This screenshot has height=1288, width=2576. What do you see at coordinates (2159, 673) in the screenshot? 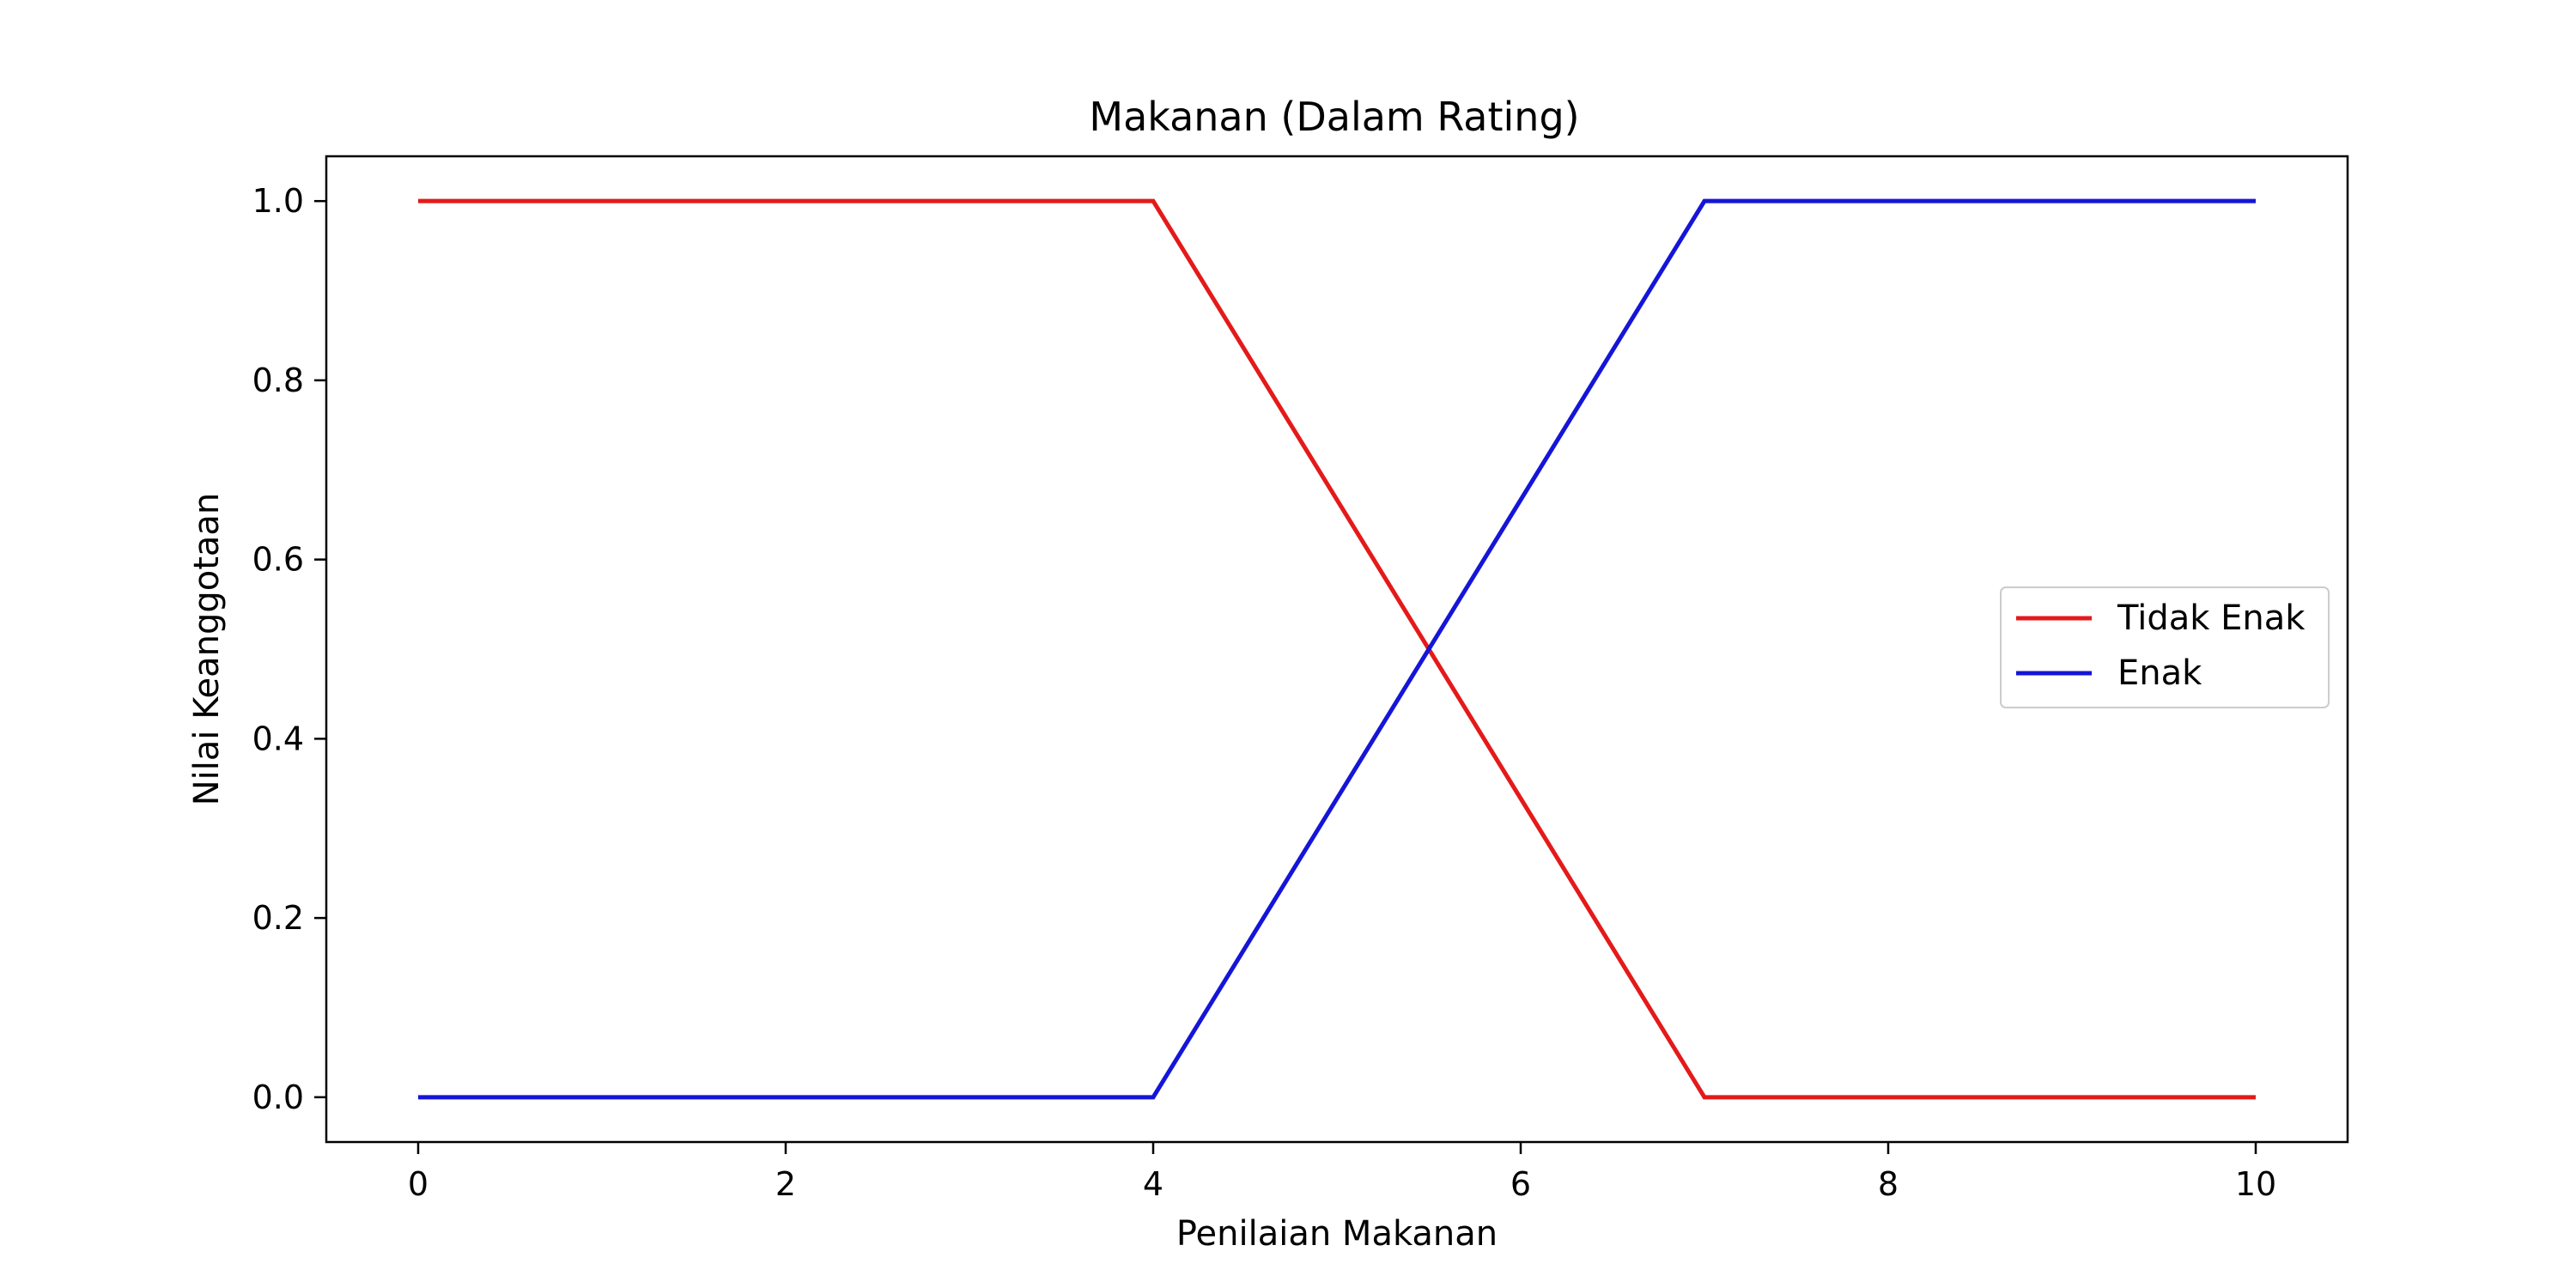
I see `legend-label-enak: Enak` at bounding box center [2159, 673].